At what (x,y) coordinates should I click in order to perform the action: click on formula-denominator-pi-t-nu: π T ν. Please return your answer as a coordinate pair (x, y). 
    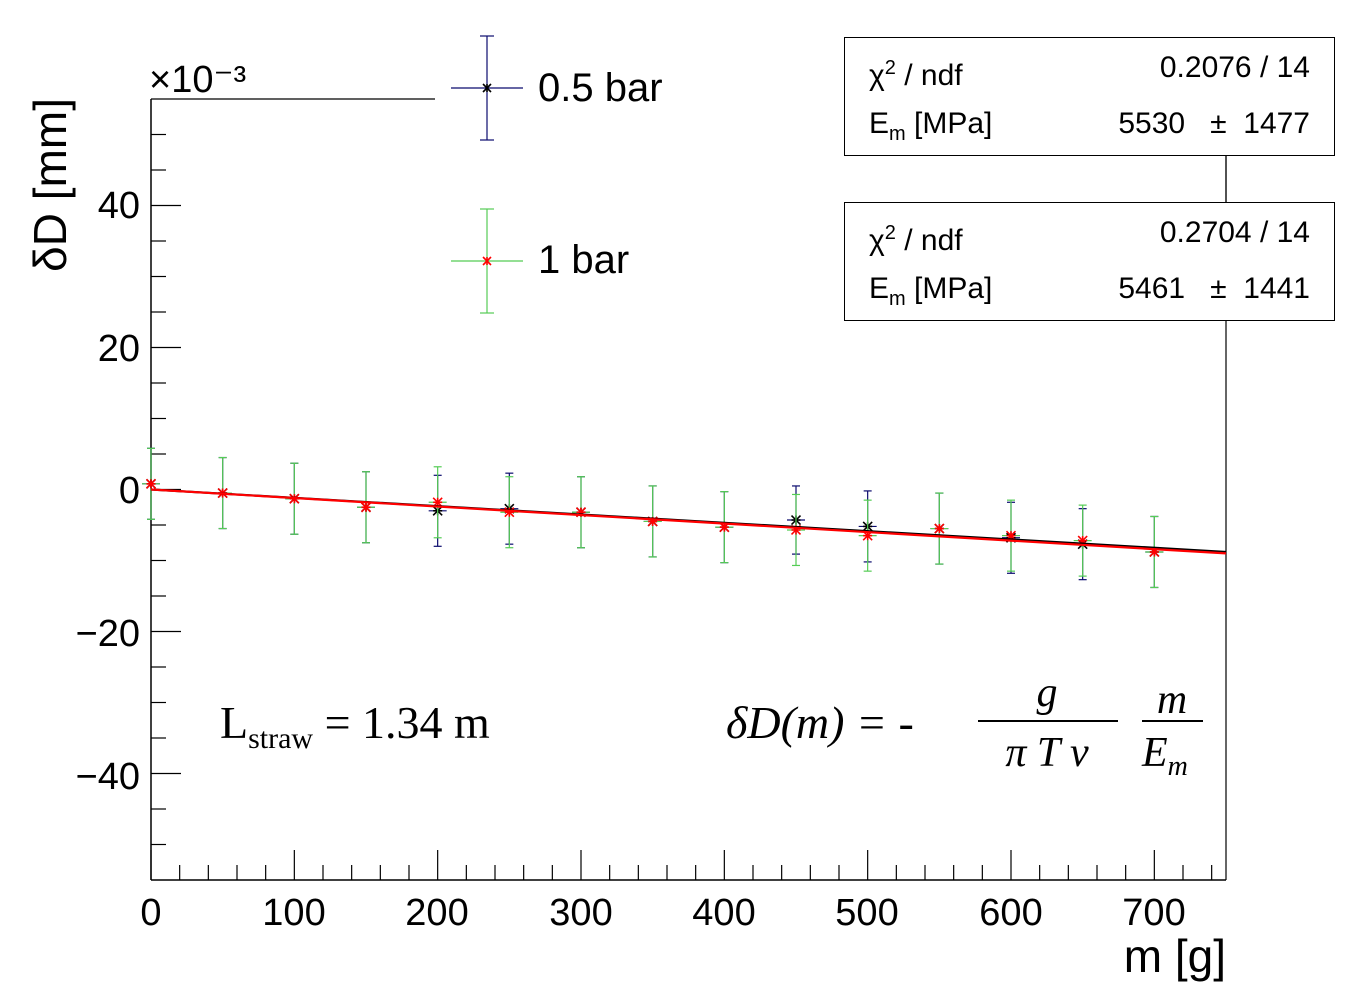
    Looking at the image, I should click on (1047, 753).